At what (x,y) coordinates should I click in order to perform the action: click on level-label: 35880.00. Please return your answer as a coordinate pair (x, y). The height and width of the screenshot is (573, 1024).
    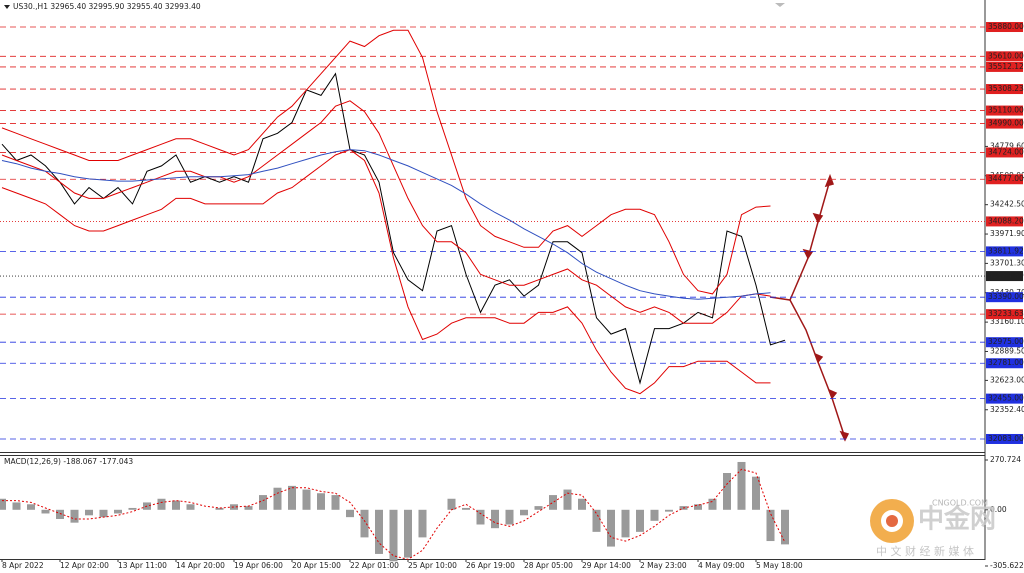
    Looking at the image, I should click on (1006, 26).